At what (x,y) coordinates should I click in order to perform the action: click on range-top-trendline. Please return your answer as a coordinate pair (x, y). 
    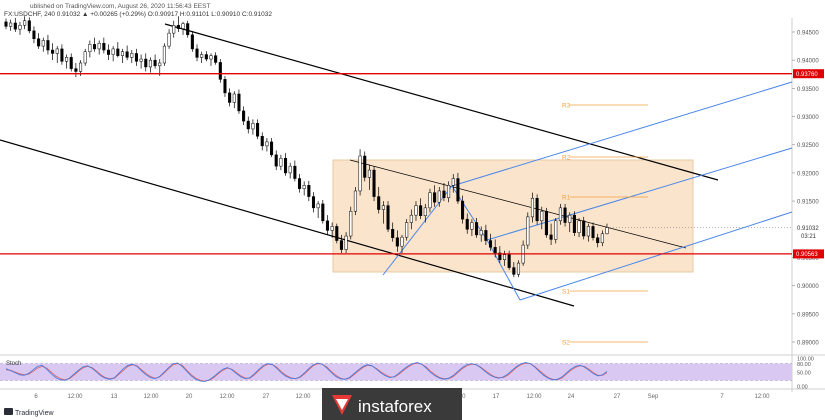
    Looking at the image, I should click on (518, 204).